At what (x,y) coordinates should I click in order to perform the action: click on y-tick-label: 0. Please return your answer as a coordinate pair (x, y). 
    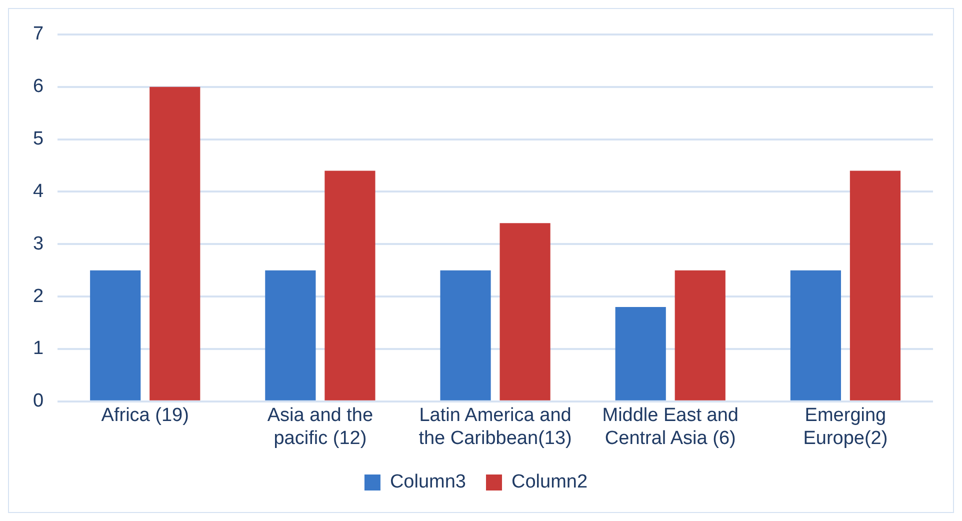
    Looking at the image, I should click on (38, 401).